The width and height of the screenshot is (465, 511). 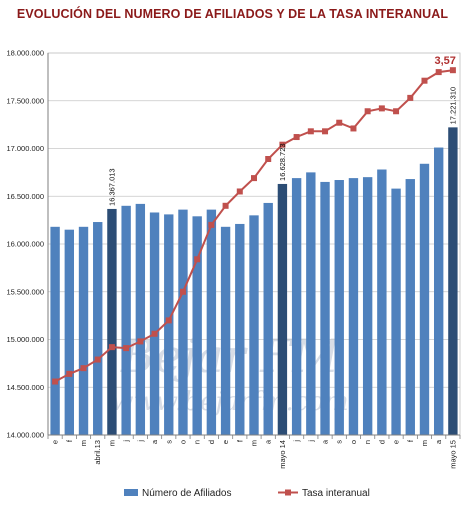 I want to click on legend: Número de Afiliados Tasa interanual, so click(x=247, y=493).